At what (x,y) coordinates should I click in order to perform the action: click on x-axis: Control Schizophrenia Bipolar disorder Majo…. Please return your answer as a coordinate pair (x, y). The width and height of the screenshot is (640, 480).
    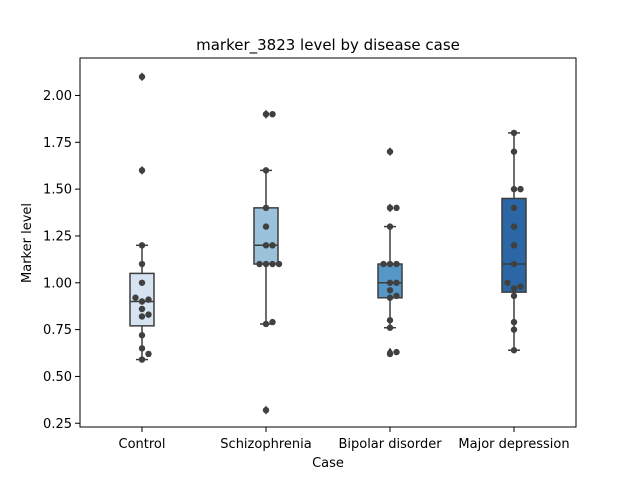
    Looking at the image, I should click on (344, 439).